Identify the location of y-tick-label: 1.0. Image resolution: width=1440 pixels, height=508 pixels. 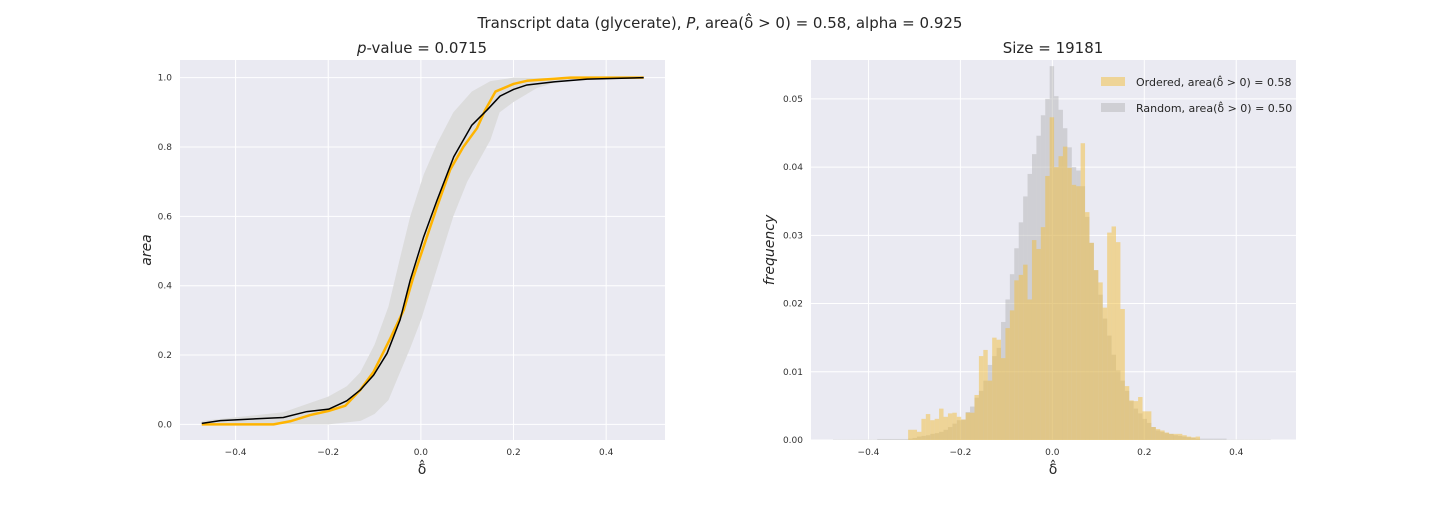
(165, 79).